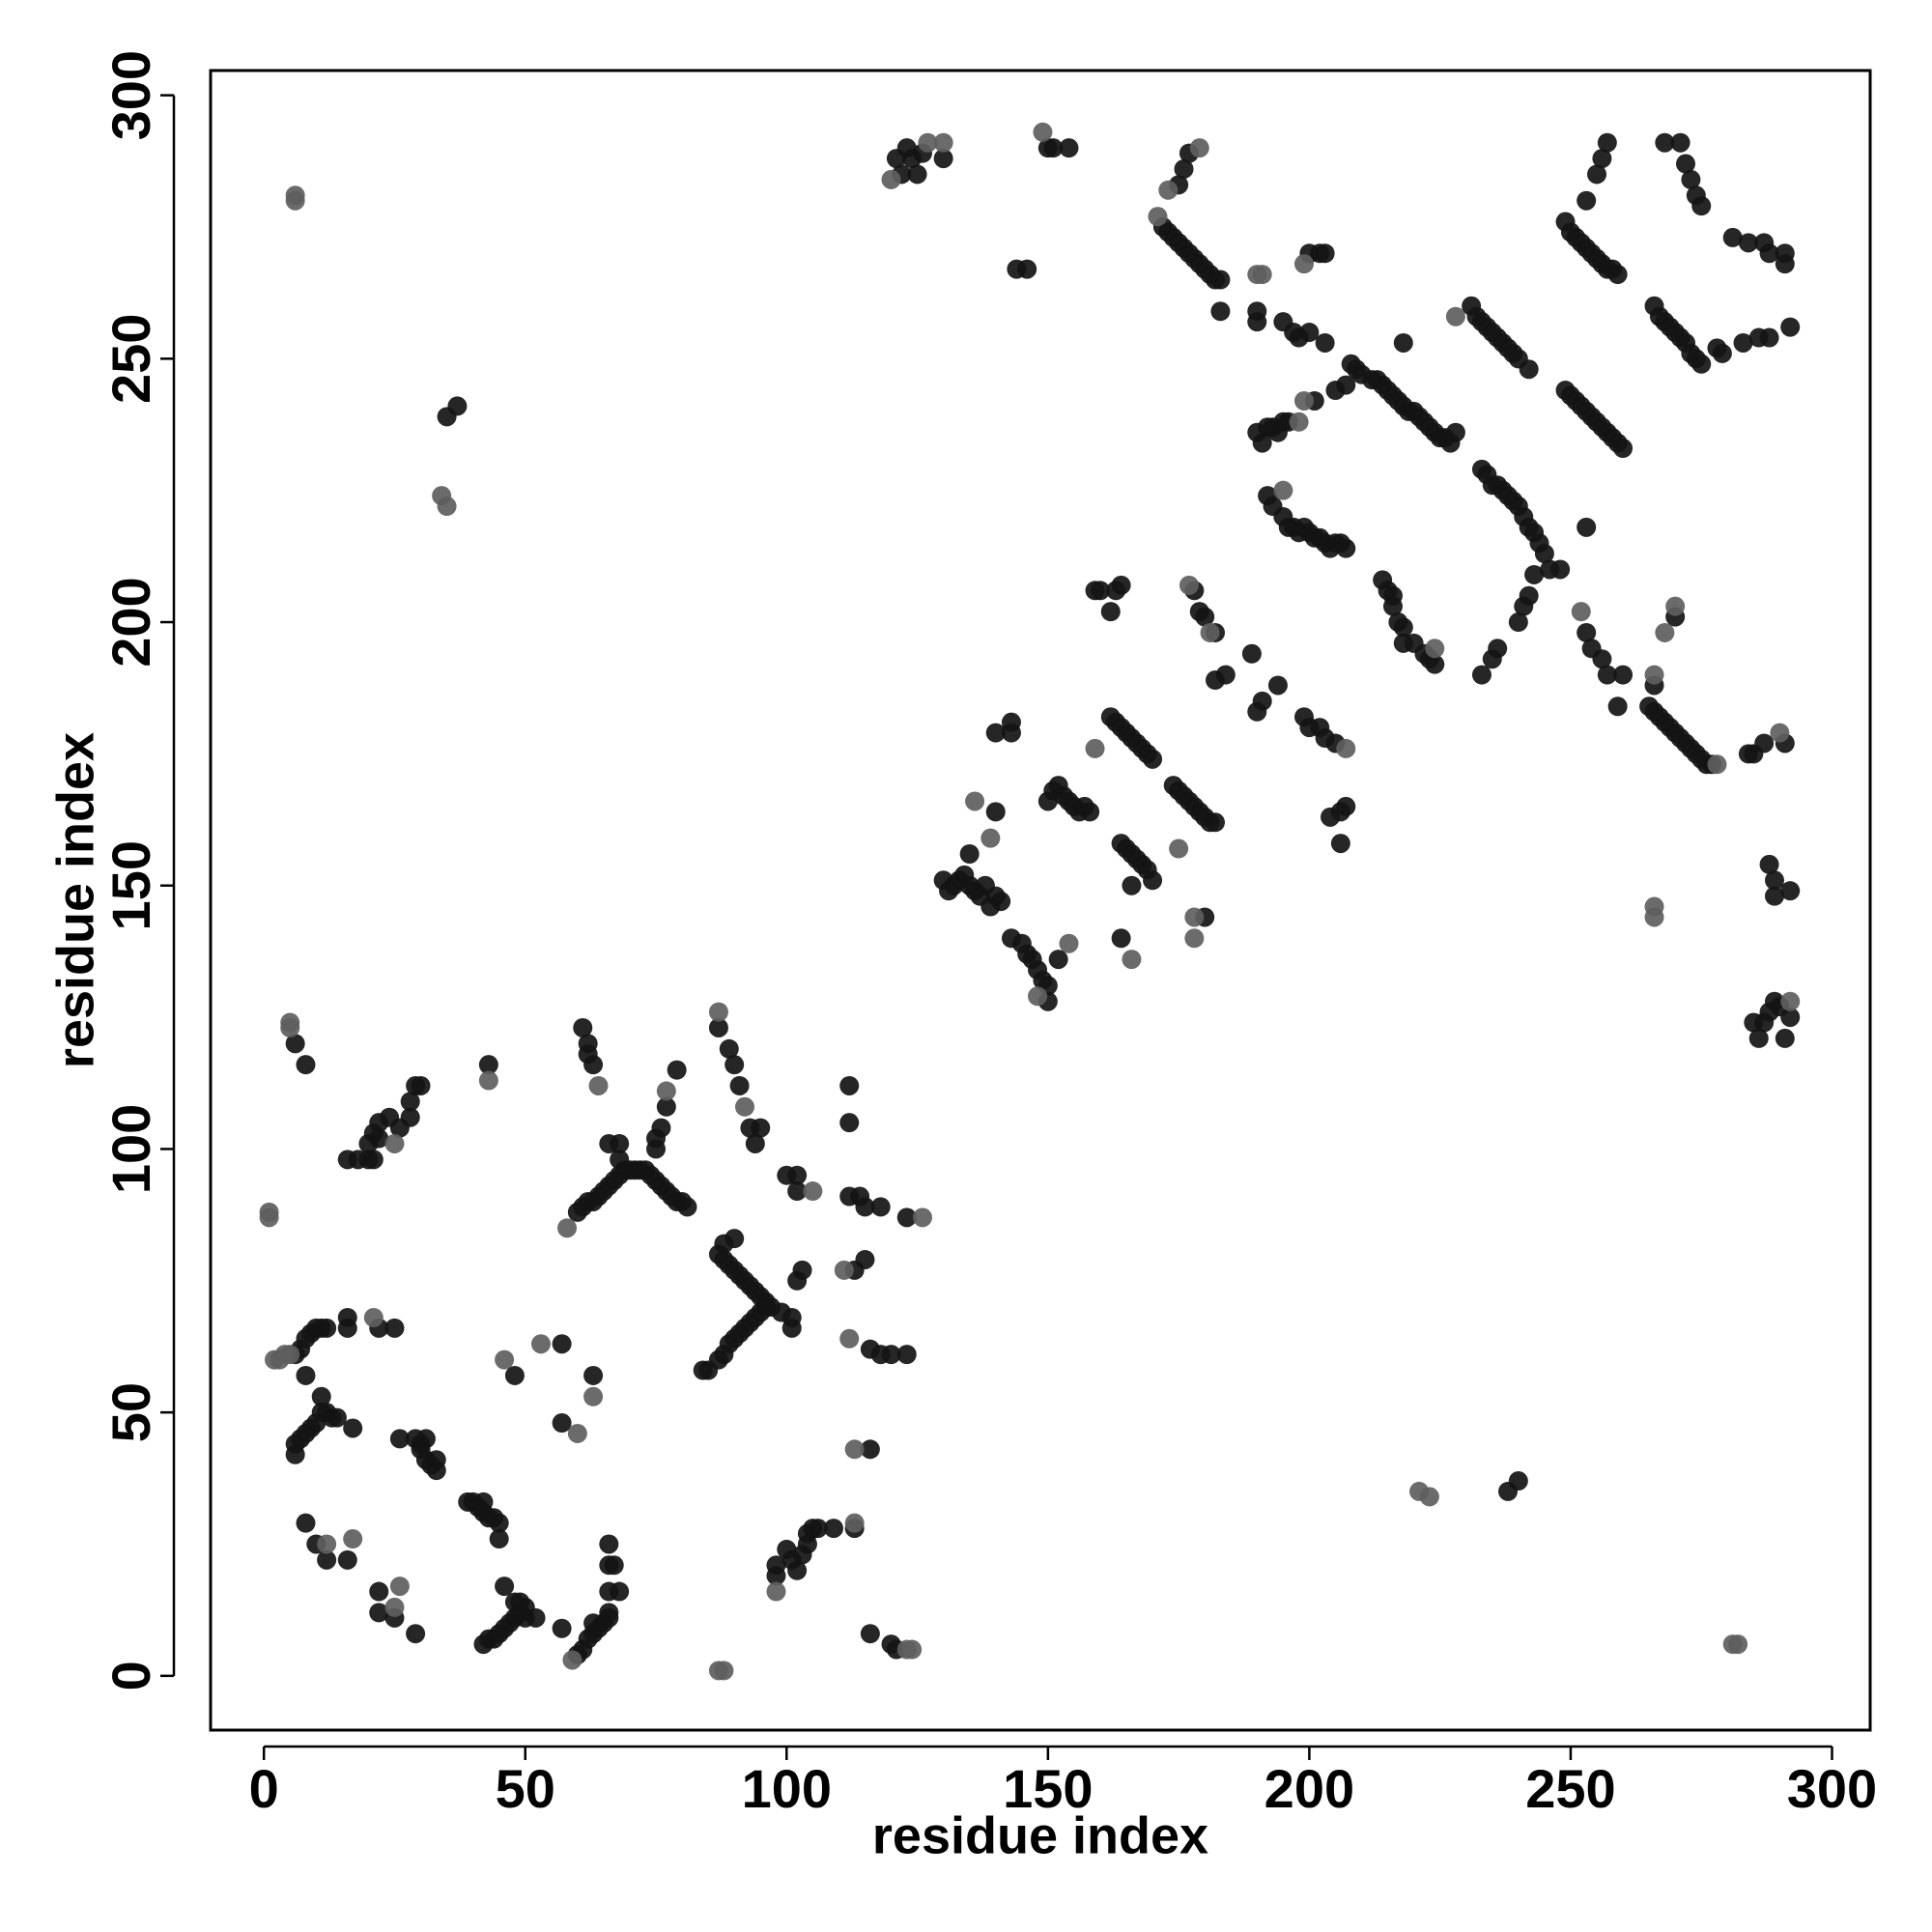  I want to click on y-tick-label: 150, so click(130, 885).